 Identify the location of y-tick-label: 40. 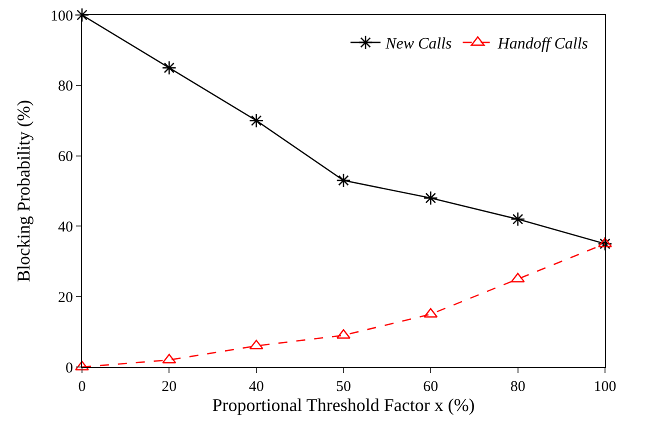
(65, 227).